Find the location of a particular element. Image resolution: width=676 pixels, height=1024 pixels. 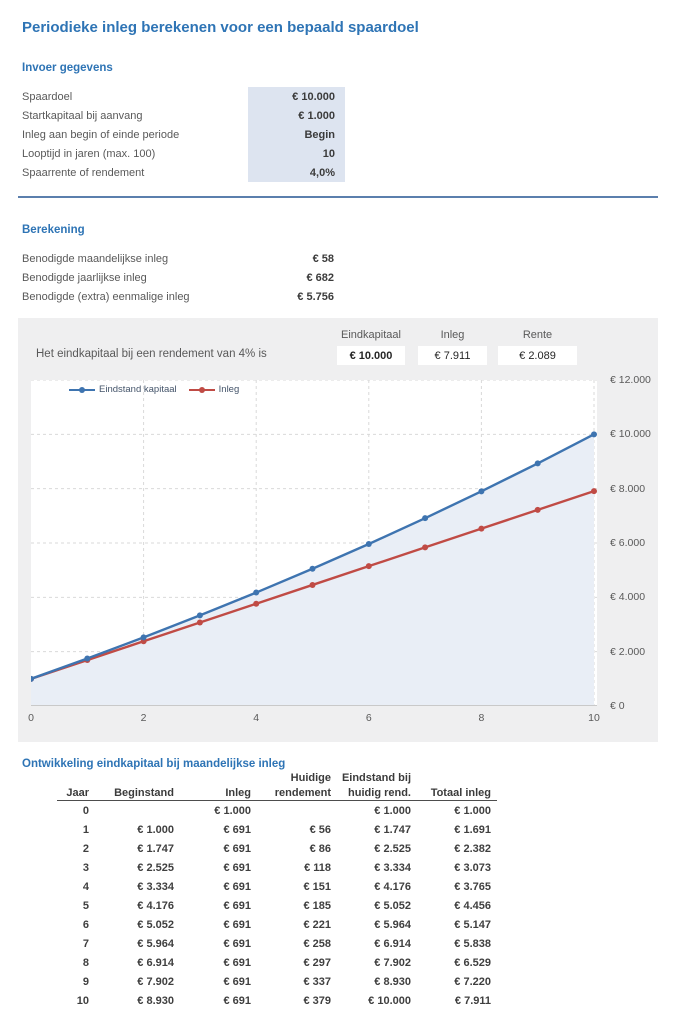

table-cell: € 3.334 is located at coordinates (392, 867).